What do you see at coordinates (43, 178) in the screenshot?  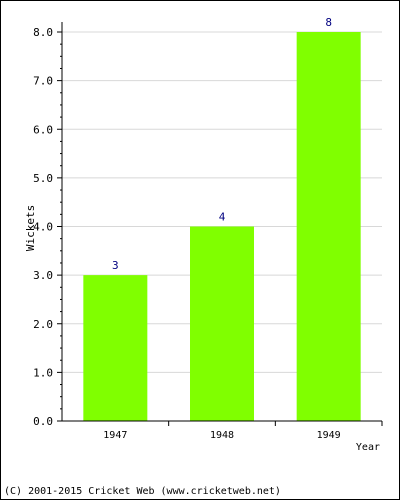 I see `y-tick-label: 5.0` at bounding box center [43, 178].